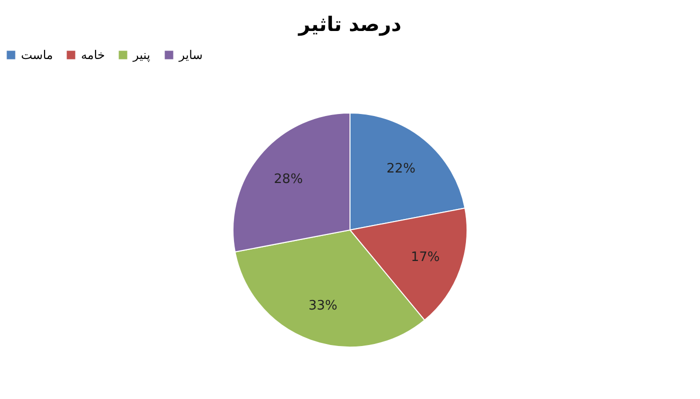 This screenshot has height=399, width=700. Describe the element at coordinates (401, 168) in the screenshot. I see `data-label: 22%` at that location.